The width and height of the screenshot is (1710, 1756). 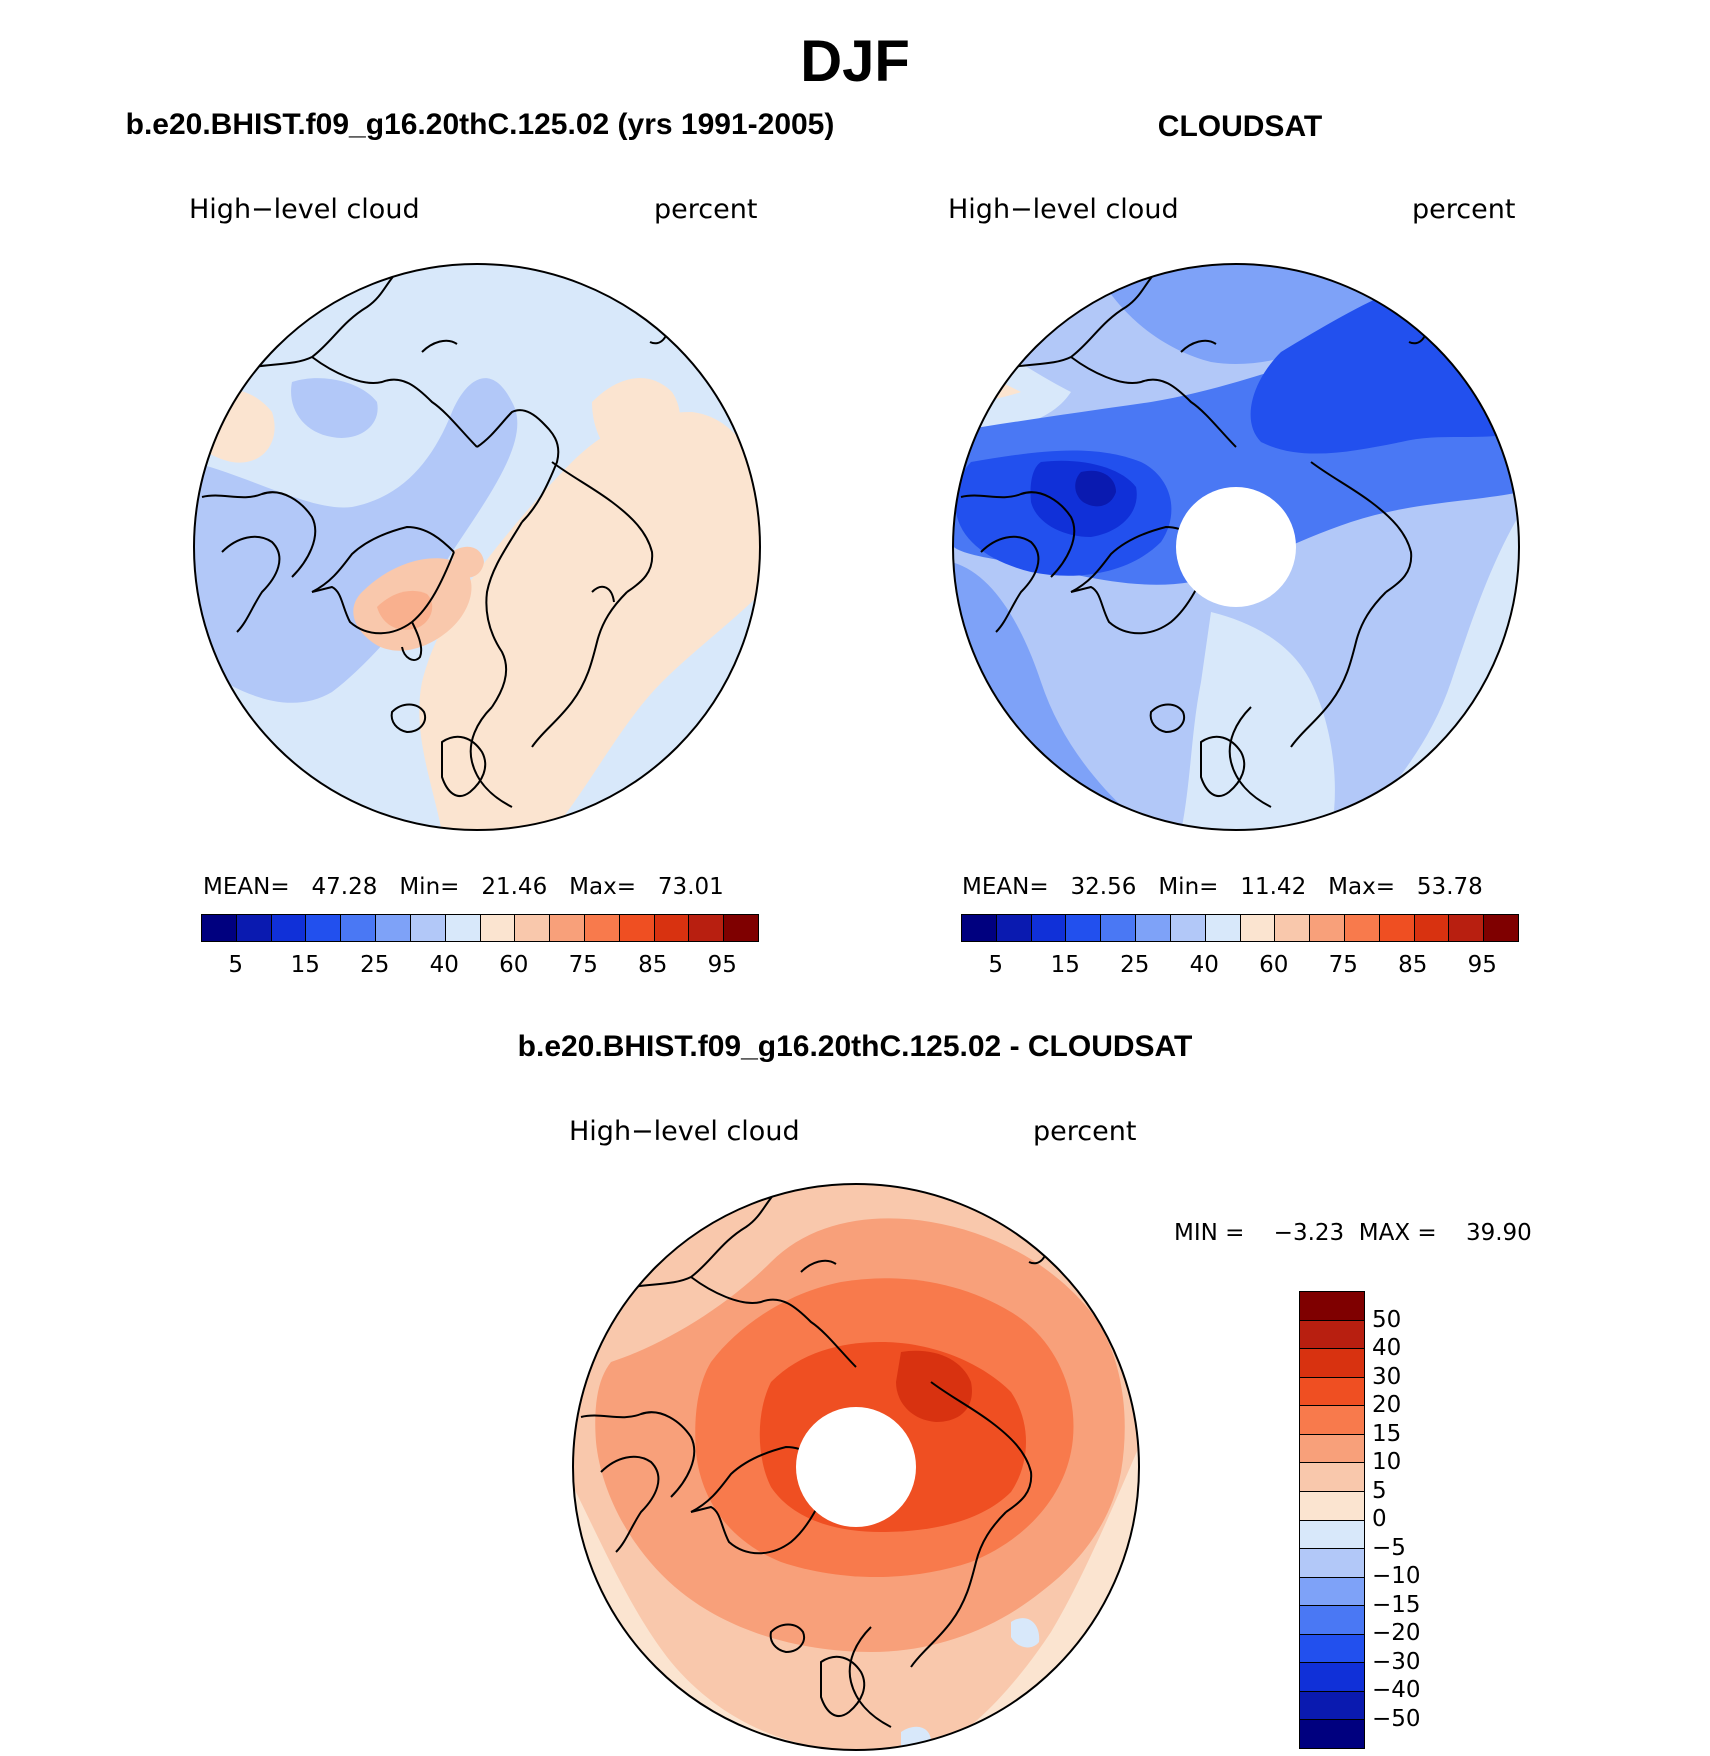 What do you see at coordinates (1396, 1604) in the screenshot?
I see `colorbar-tick-label: −15` at bounding box center [1396, 1604].